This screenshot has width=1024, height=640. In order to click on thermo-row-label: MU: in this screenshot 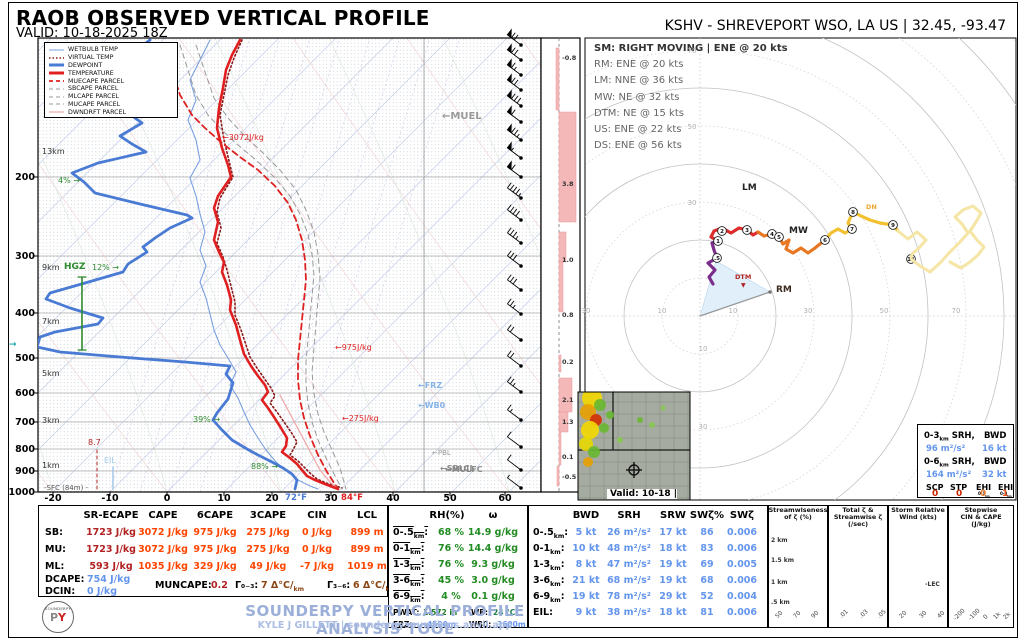, I will do `click(55, 549)`.